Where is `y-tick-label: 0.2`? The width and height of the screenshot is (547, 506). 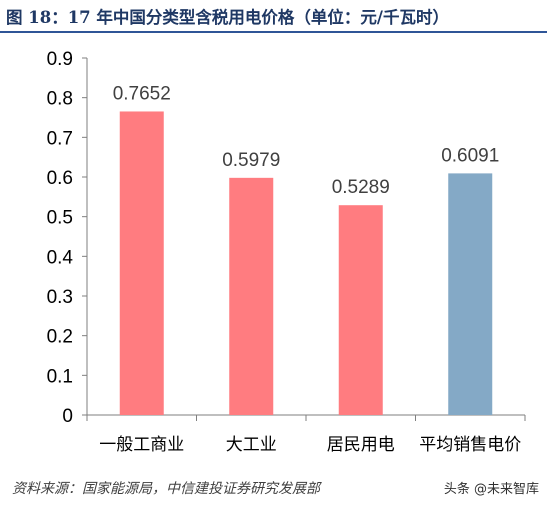
y-tick-label: 0.2 is located at coordinates (60, 337).